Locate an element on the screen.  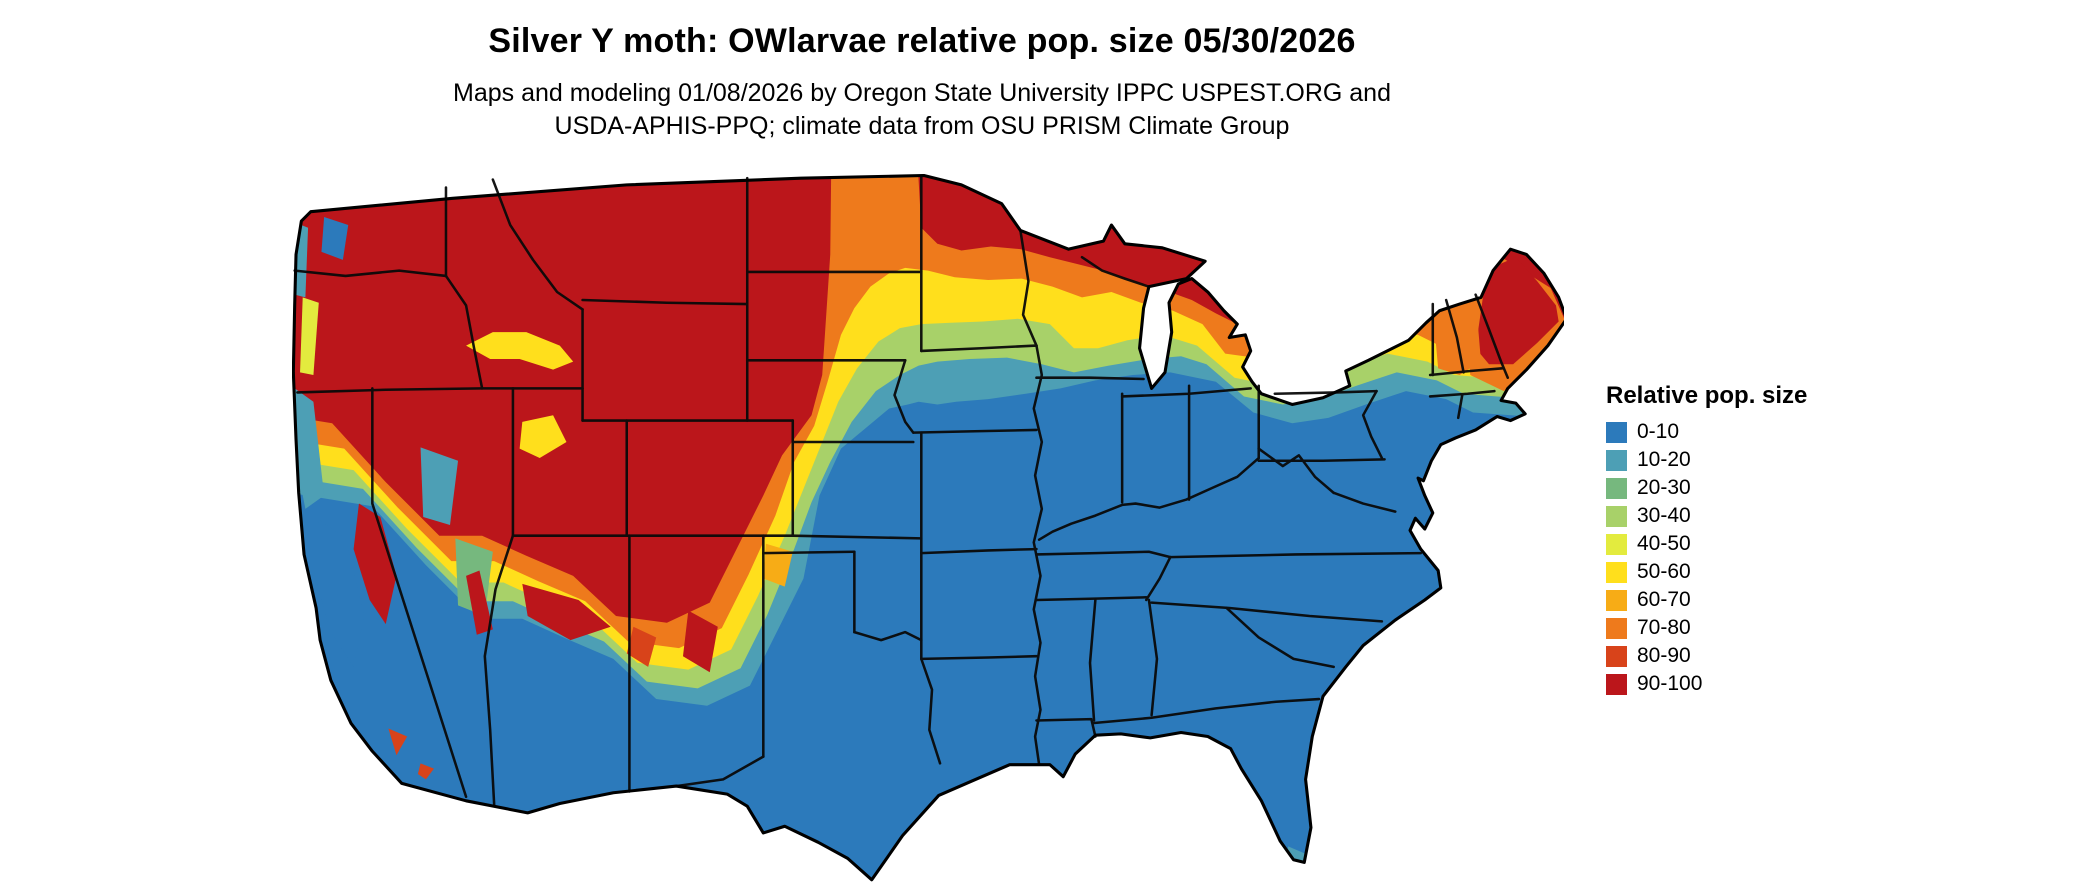
legend-label: 30-40 is located at coordinates (1664, 515).